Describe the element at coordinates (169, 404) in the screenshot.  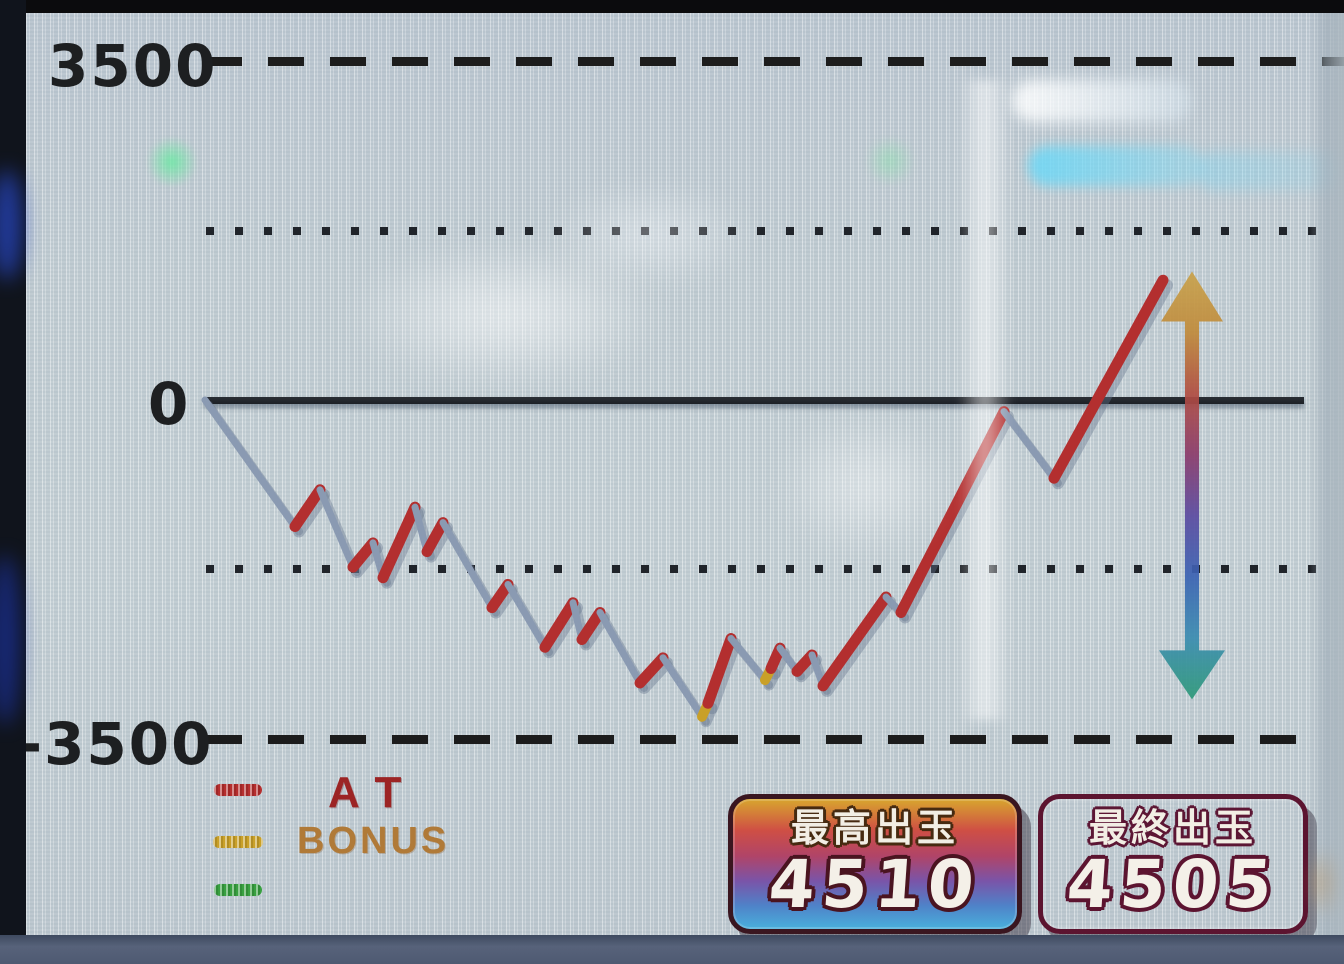
I see `y-tick-0: 0` at that location.